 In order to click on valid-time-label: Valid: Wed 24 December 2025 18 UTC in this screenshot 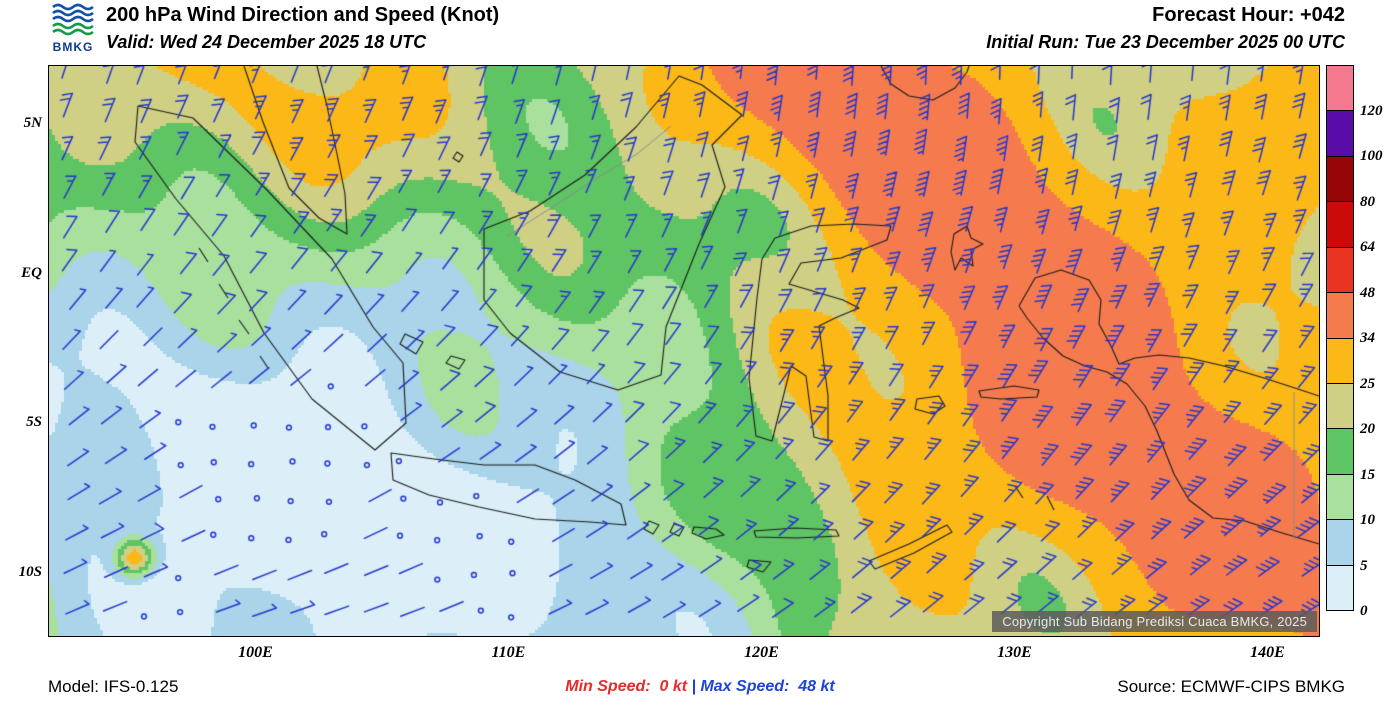, I will do `click(266, 42)`.